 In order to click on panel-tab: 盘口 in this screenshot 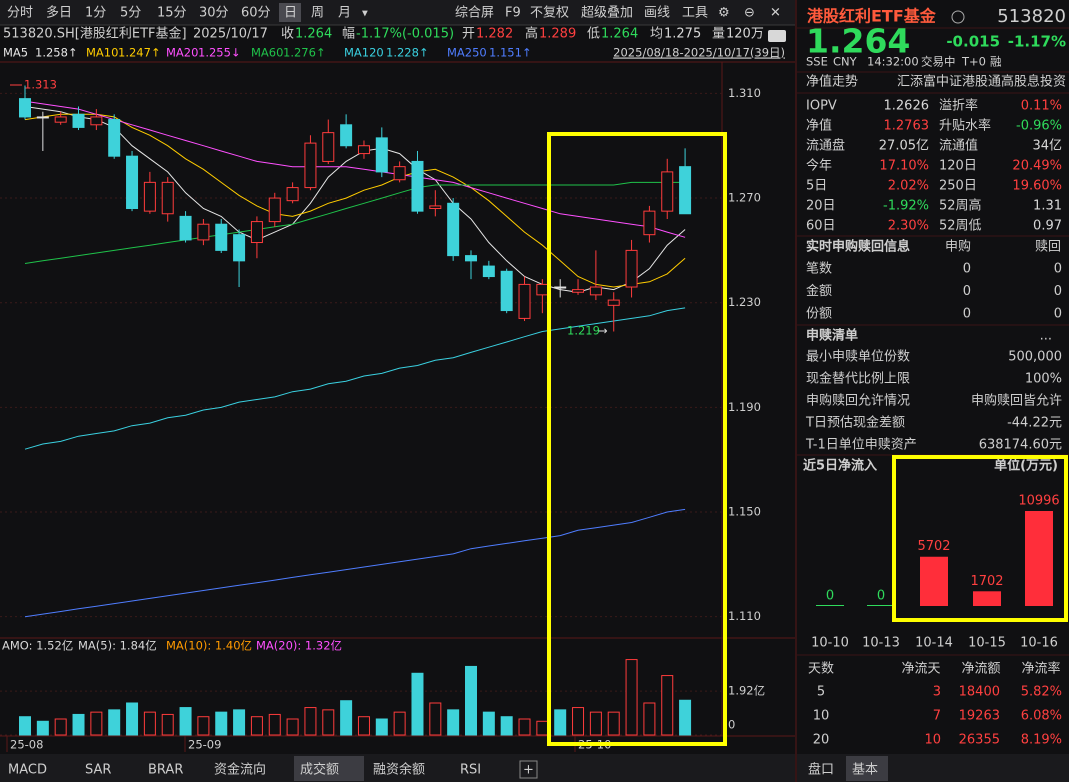, I will do `click(821, 770)`.